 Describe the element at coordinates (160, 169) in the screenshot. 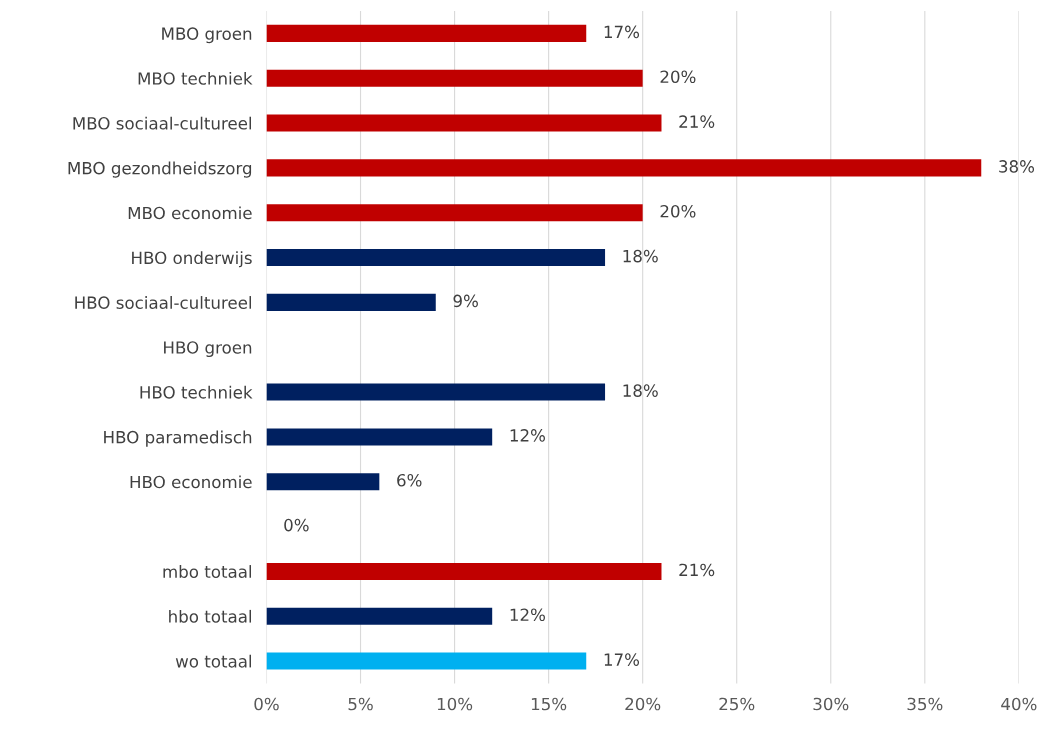

I see `y-tick-label: MBO gezondheidszorg` at that location.